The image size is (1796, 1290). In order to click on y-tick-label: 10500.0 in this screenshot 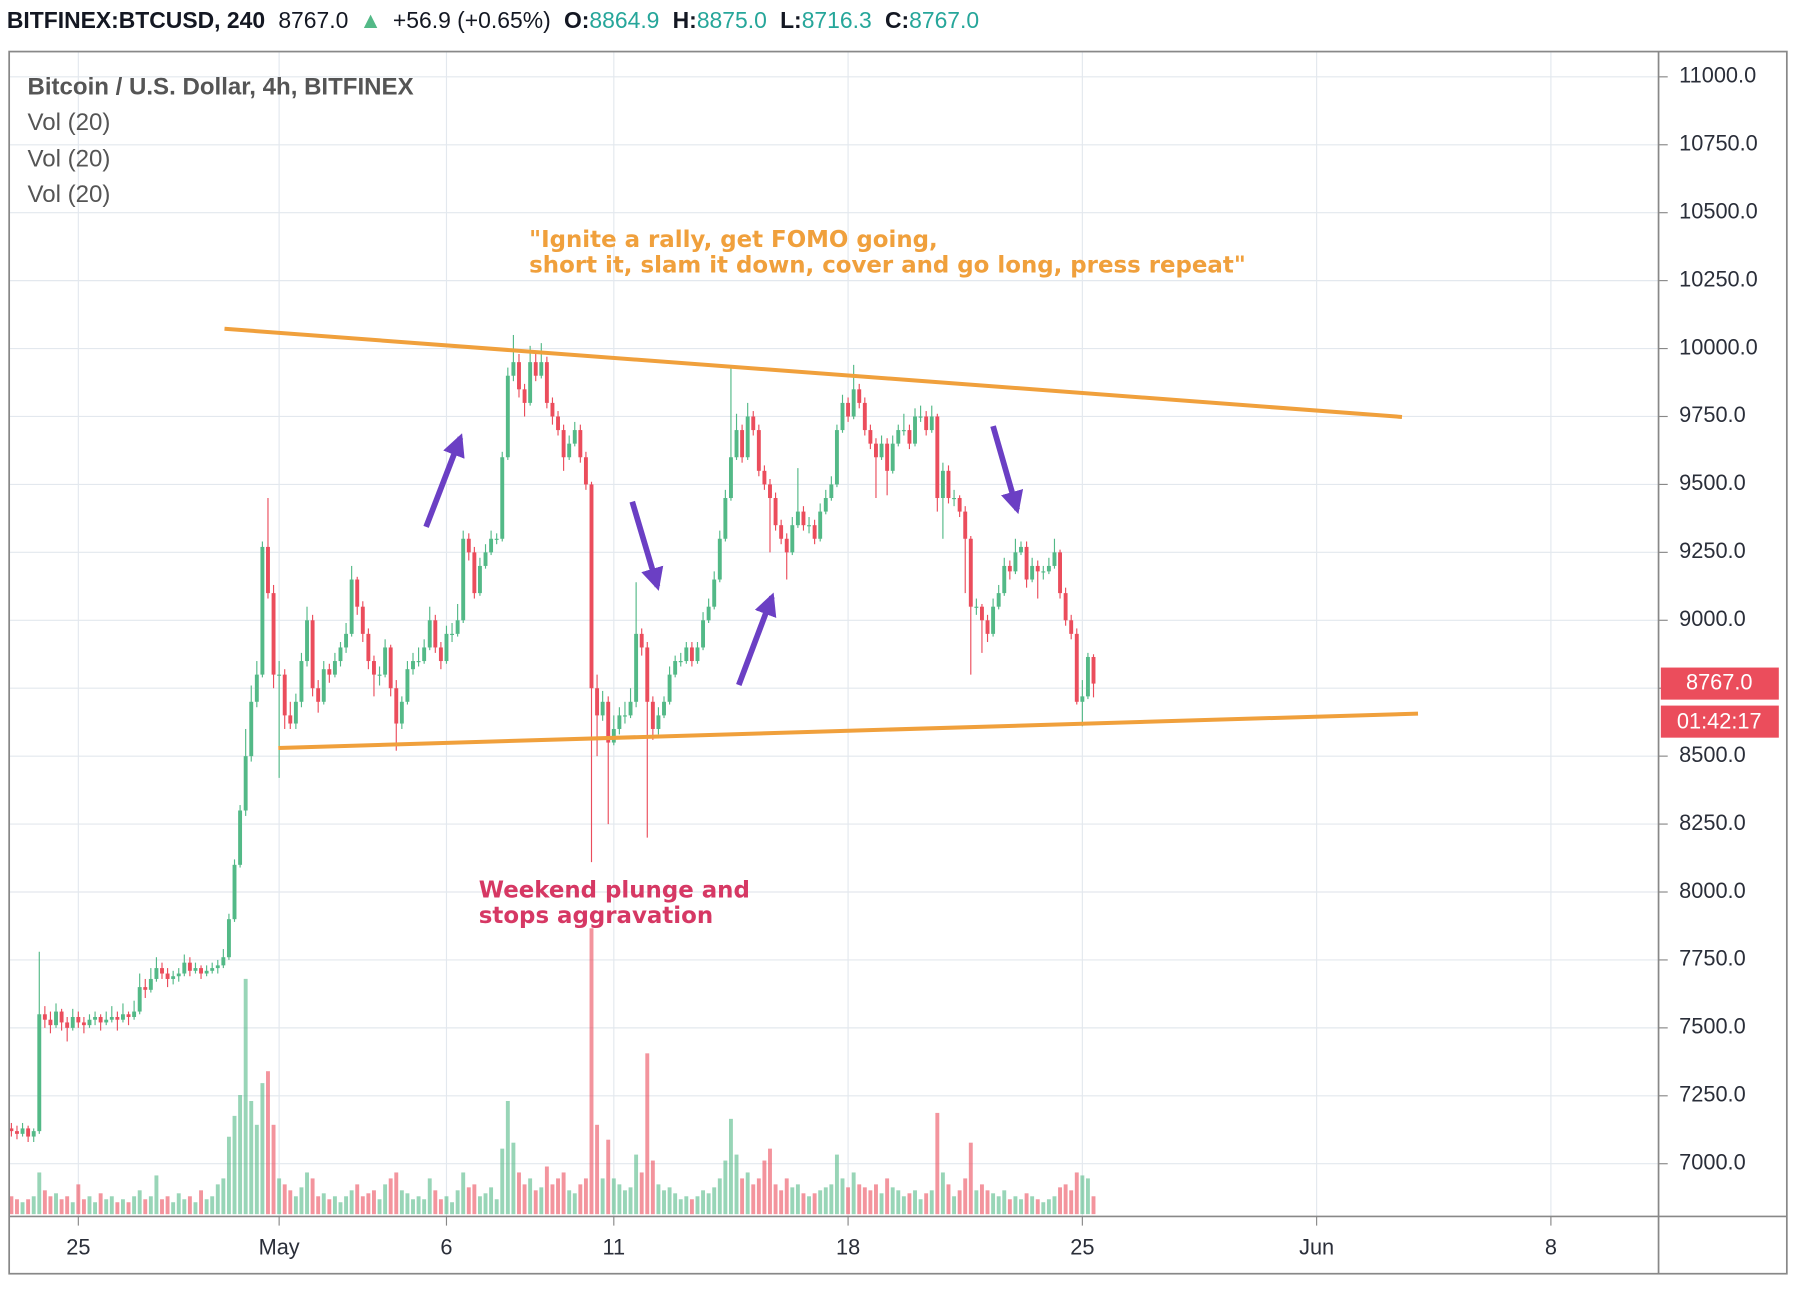, I will do `click(1718, 210)`.